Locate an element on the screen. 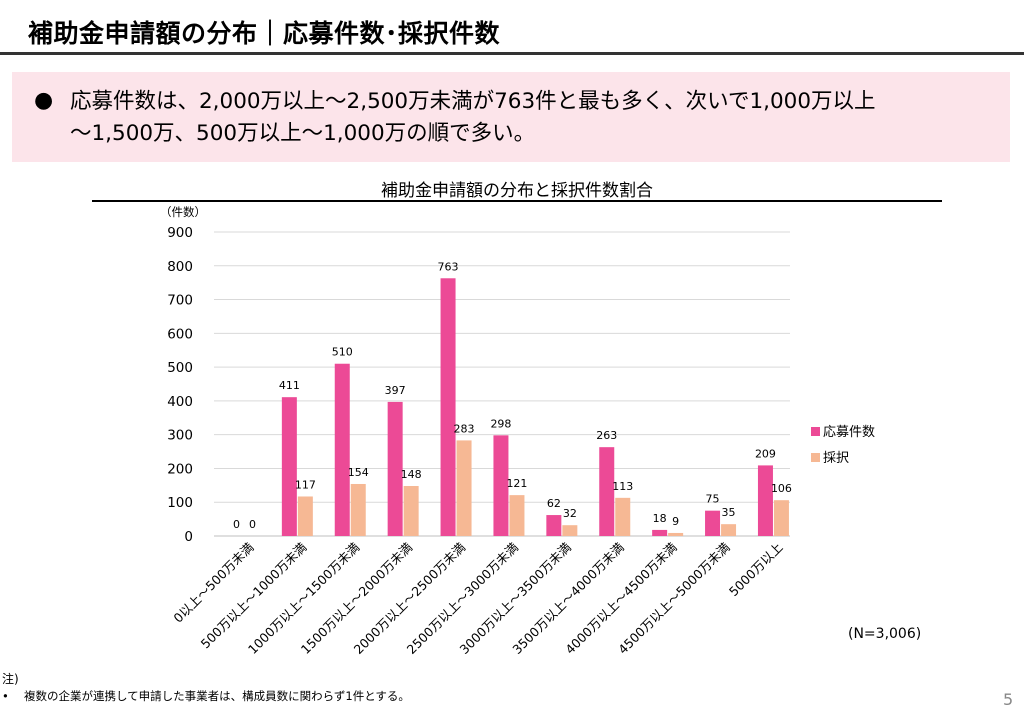 This screenshot has height=710, width=1024. y-tick-label: 900 is located at coordinates (180, 233).